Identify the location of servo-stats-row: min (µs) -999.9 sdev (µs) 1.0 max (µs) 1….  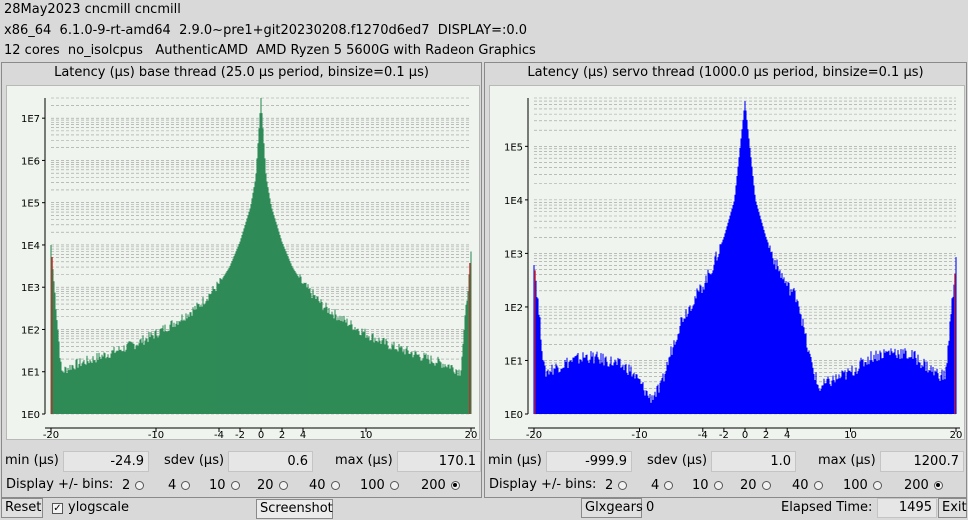
(725, 462).